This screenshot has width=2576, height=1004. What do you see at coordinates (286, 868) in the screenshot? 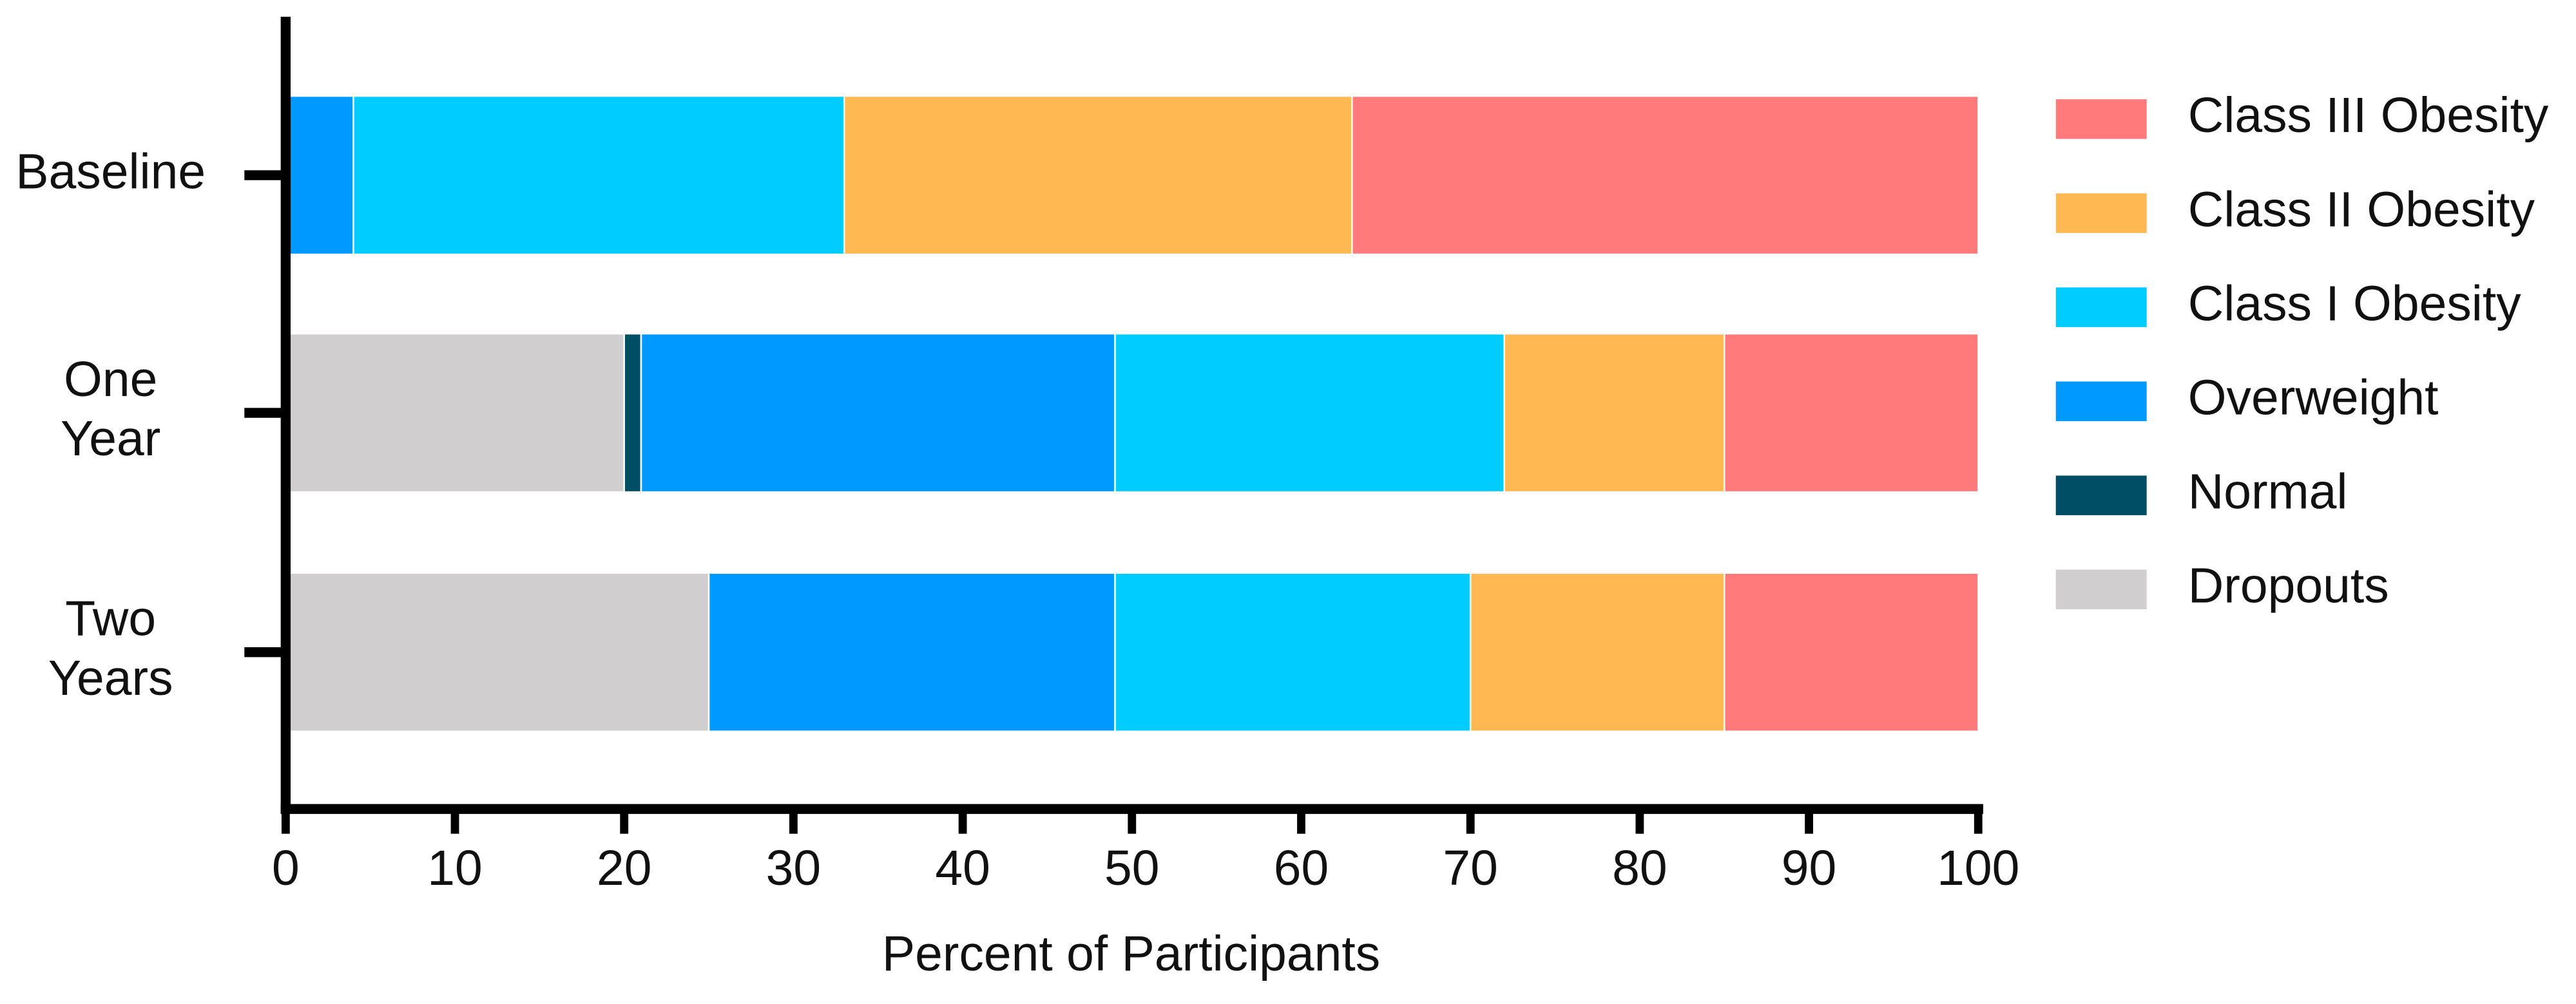
I see `x-tick-label: 0` at bounding box center [286, 868].